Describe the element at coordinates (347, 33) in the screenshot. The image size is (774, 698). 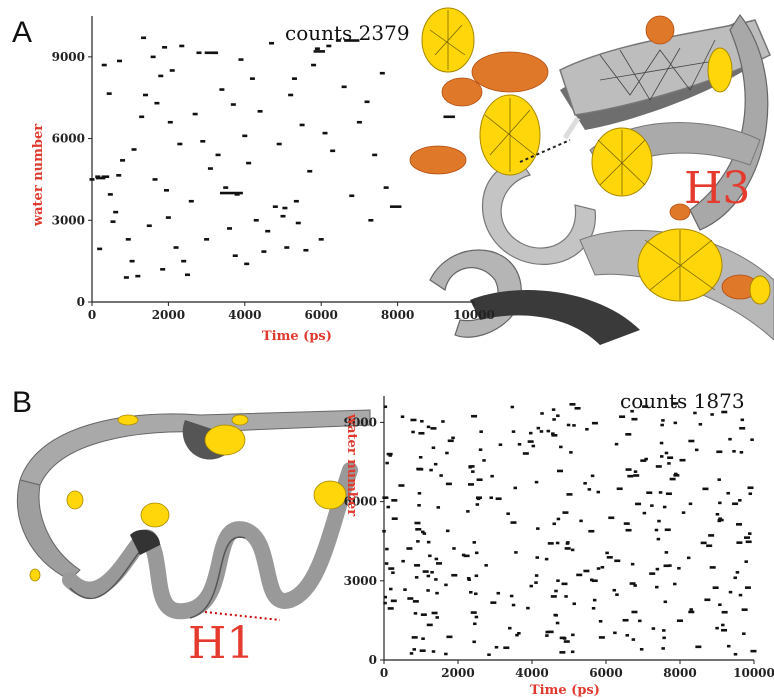
I see `a-counts-annotation: counts 2379` at that location.